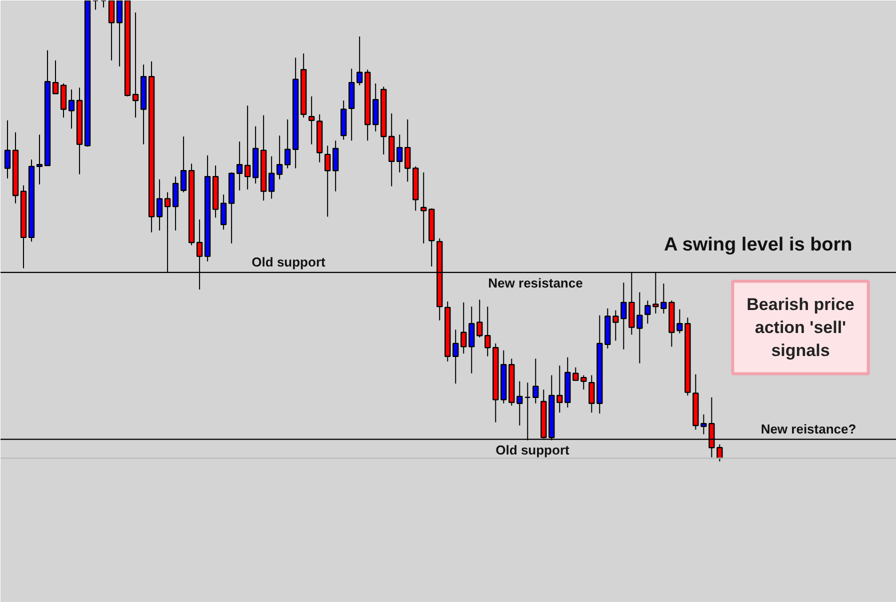  What do you see at coordinates (800, 327) in the screenshot?
I see `text: Bearish price action 'sell' signals` at bounding box center [800, 327].